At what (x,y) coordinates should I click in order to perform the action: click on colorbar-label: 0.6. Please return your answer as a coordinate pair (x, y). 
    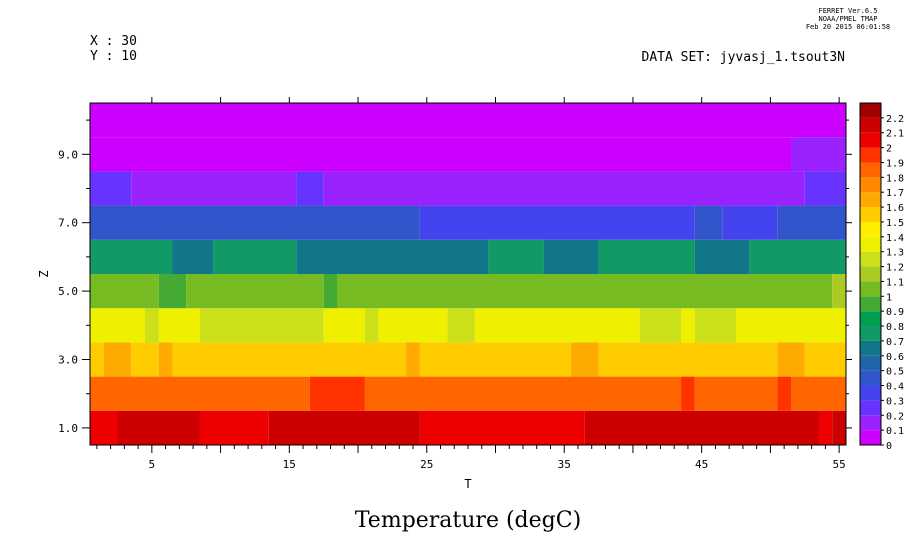
    Looking at the image, I should click on (895, 357).